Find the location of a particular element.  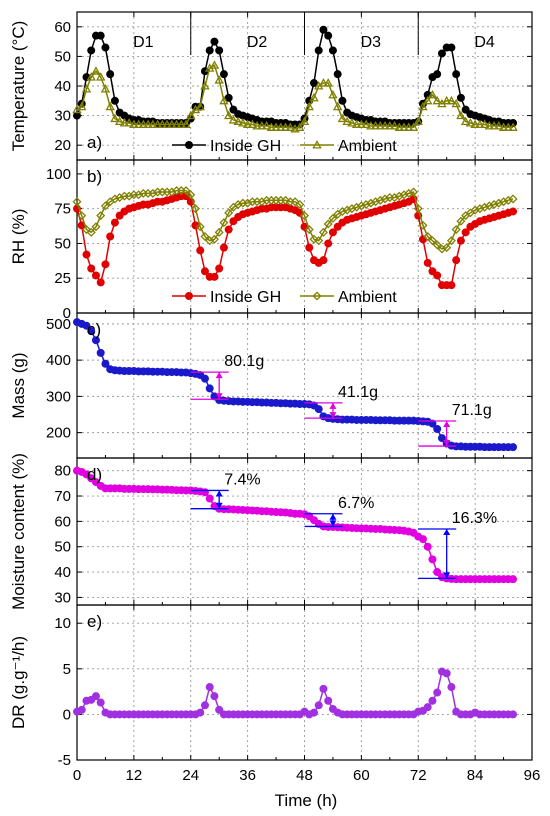

x-tick-label: 72 is located at coordinates (418, 775).